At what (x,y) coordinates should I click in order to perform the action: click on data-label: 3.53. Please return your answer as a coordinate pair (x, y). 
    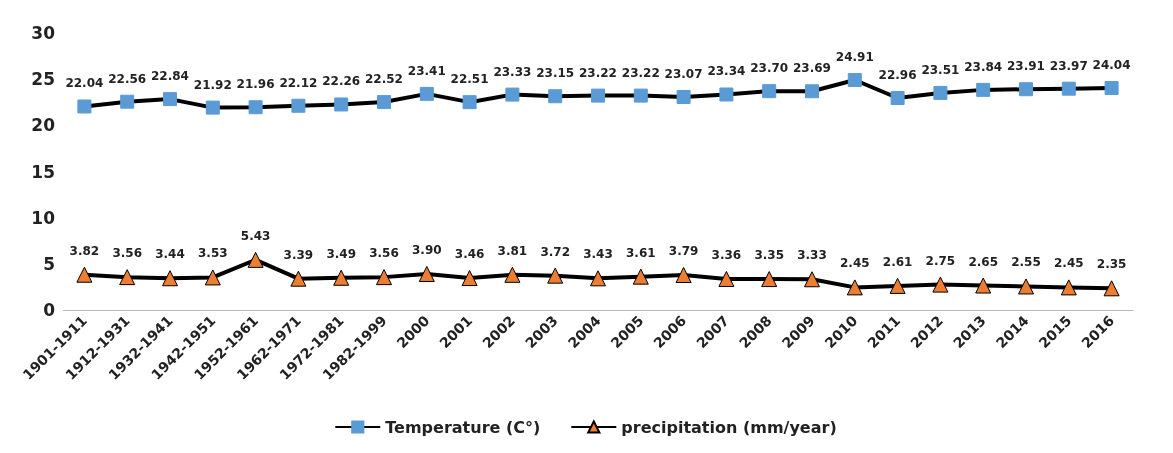
    Looking at the image, I should click on (213, 253).